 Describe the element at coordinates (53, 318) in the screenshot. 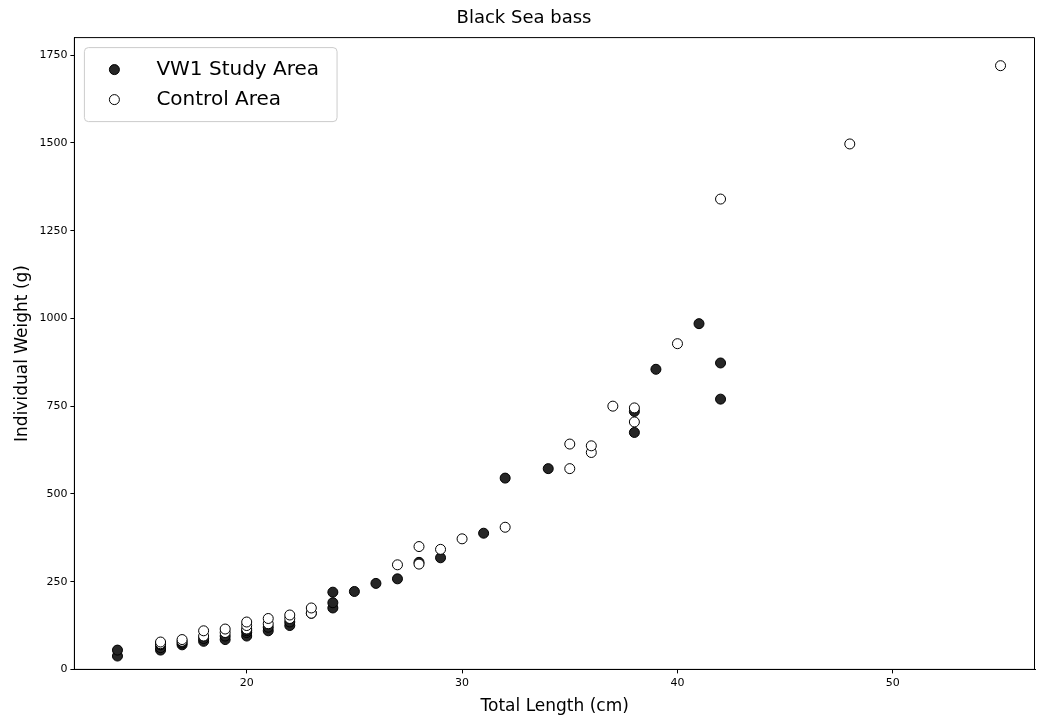

I see `y-tick-label: 1000` at that location.